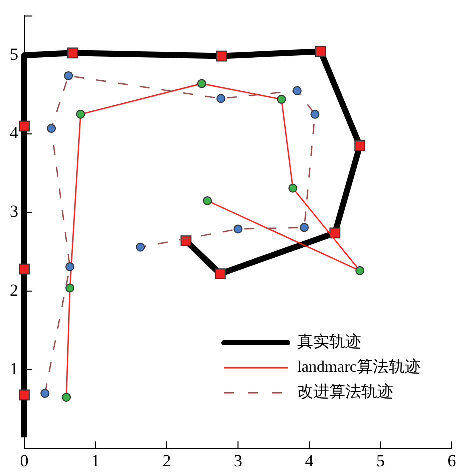  Describe the element at coordinates (14, 212) in the screenshot. I see `y-tick-label: 3` at that location.